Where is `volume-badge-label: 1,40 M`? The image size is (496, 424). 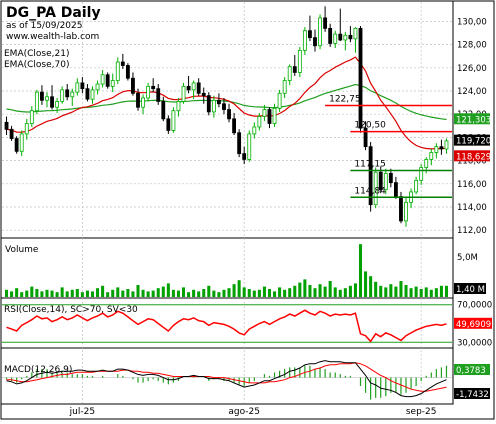 volume-badge-label: 1,40 M is located at coordinates (470, 290).